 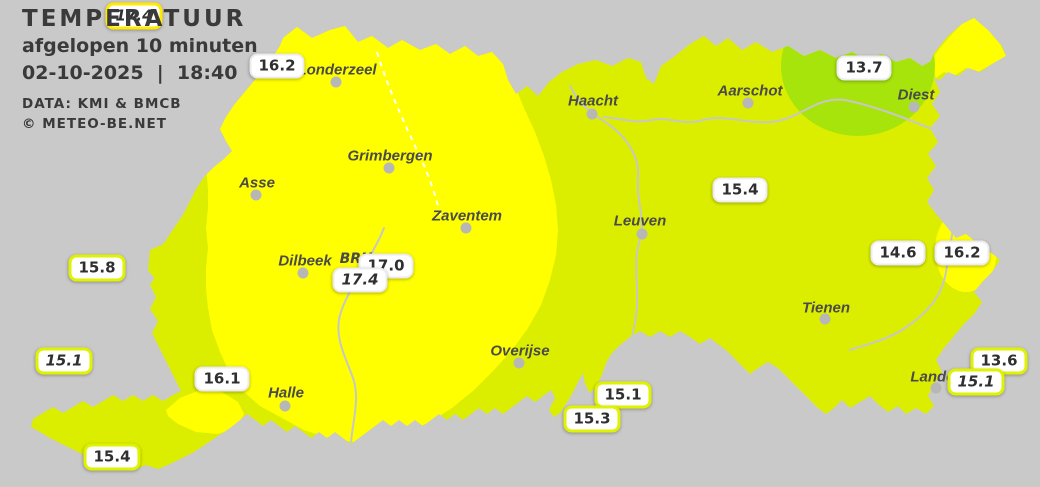 I want to click on temperature-zone-warm-southwest, so click(x=205, y=412).